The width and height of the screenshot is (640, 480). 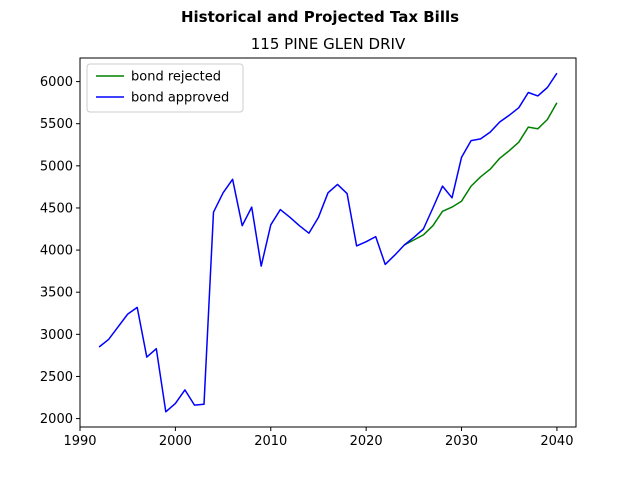 I want to click on legend-label-bond-approved: bond approved, so click(x=180, y=98).